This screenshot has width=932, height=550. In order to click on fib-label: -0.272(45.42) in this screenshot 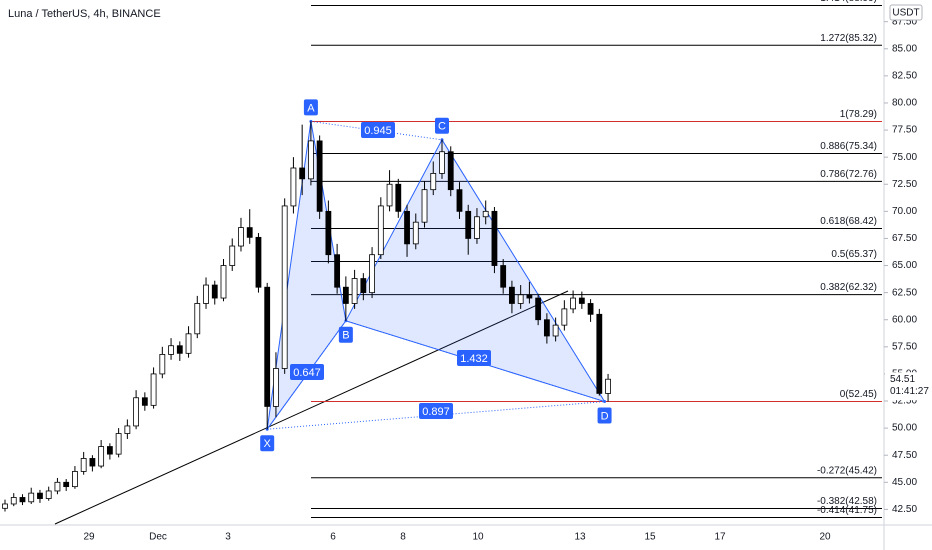, I will do `click(847, 470)`.